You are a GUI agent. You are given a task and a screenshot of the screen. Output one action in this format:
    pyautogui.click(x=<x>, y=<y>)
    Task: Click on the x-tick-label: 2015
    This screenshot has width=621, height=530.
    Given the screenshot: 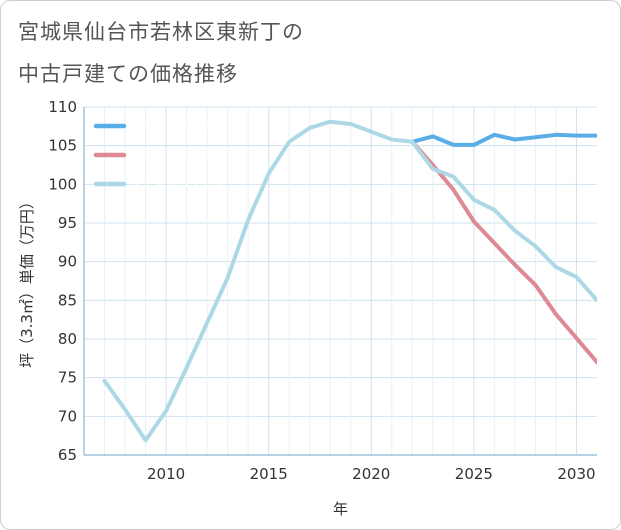 What is the action you would take?
    pyautogui.click(x=269, y=474)
    